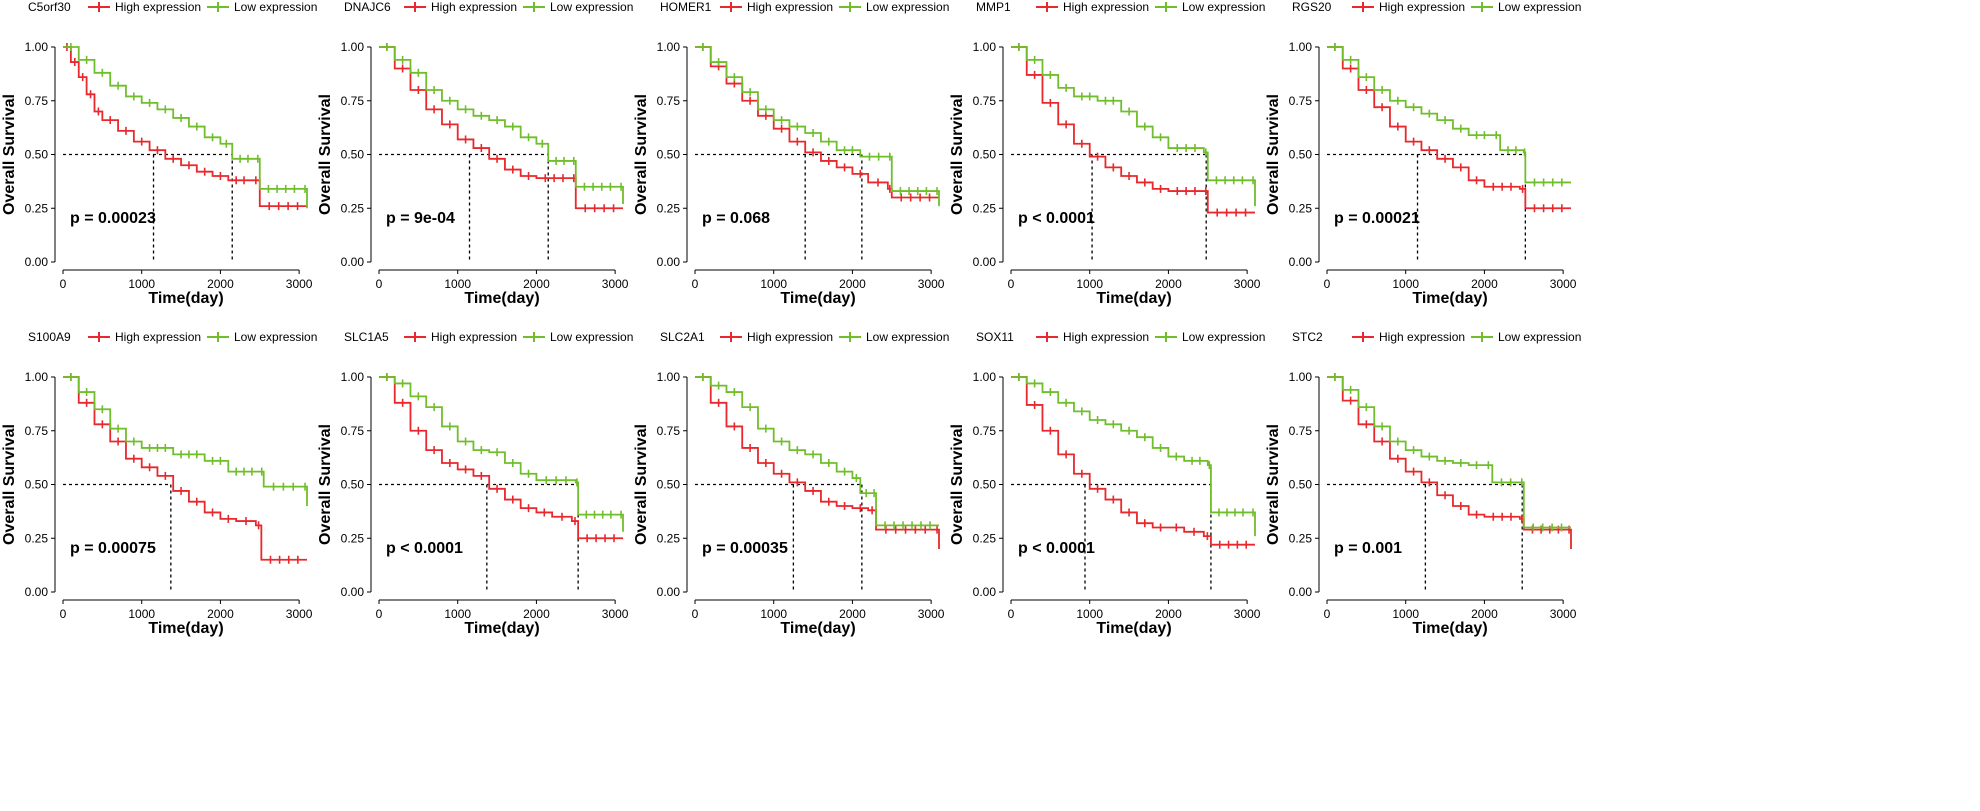 The height and width of the screenshot is (811, 1980). Describe the element at coordinates (1377, 218) in the screenshot. I see `p-value: p = 0.00021` at that location.